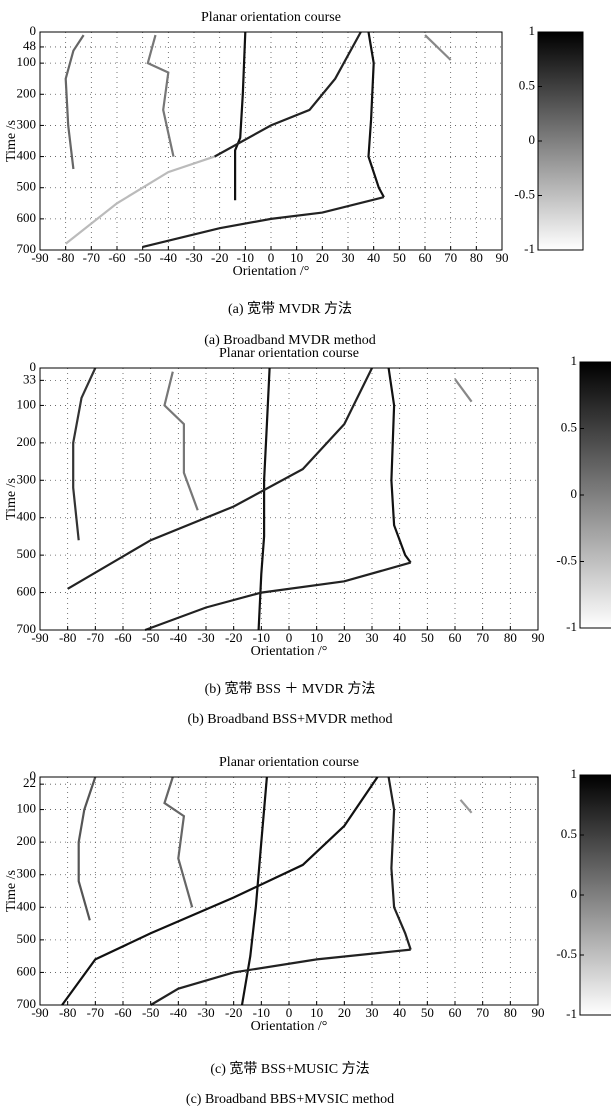  What do you see at coordinates (67, 1012) in the screenshot?
I see `x-tick-label: -80` at bounding box center [67, 1012].